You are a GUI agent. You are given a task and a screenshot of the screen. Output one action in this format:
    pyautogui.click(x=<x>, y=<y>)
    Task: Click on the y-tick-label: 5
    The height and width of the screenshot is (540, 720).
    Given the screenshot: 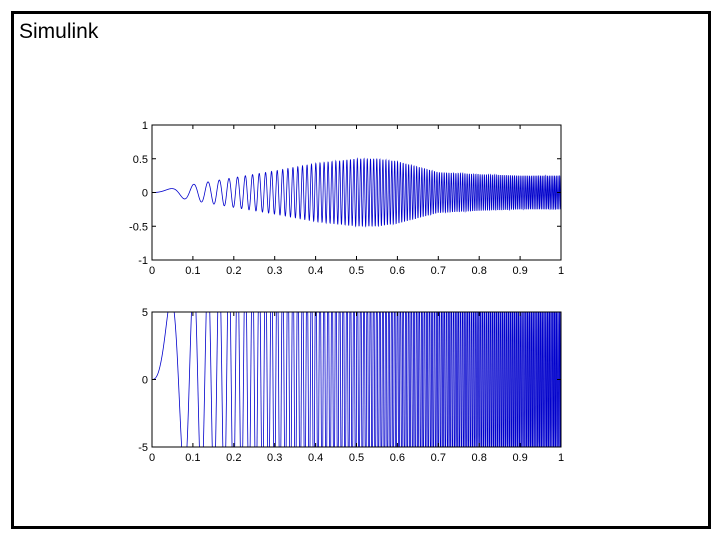 What is the action you would take?
    pyautogui.click(x=145, y=313)
    